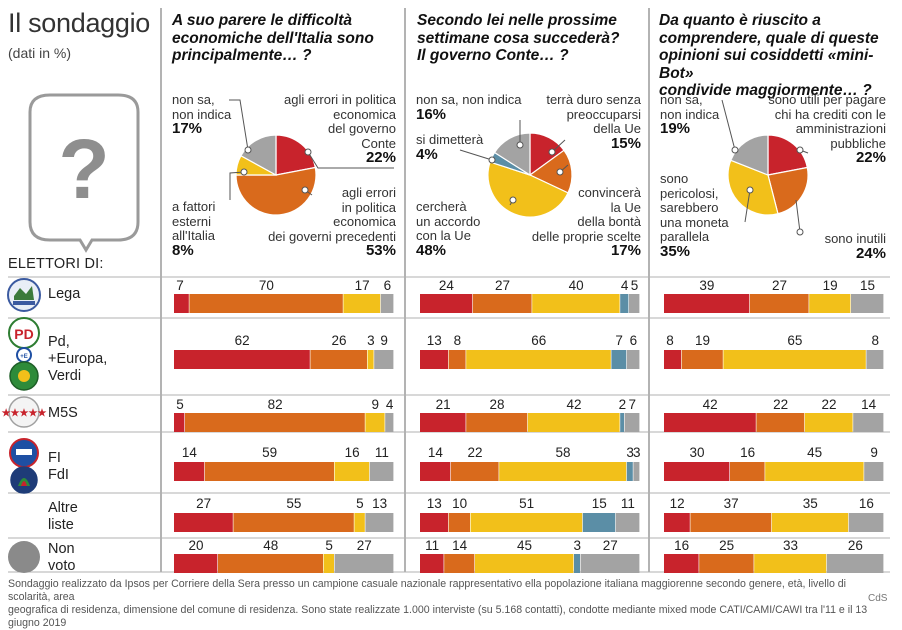  I want to click on bar-q1-row3-seg2, so click(275, 422).